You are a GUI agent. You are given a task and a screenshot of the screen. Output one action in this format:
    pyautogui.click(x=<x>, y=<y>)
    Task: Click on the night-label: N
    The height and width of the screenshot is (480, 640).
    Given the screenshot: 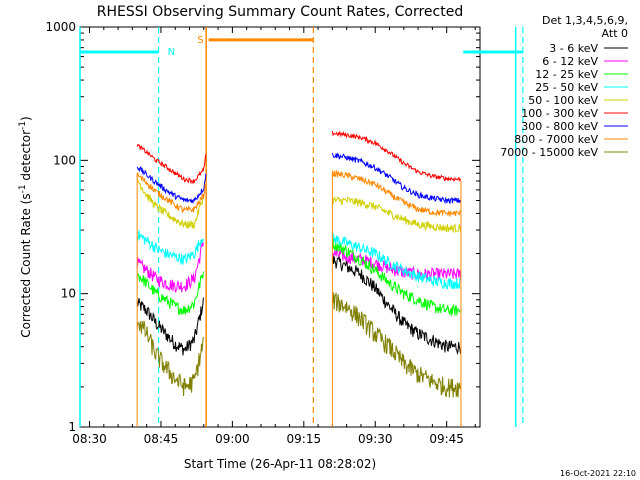 What is the action you would take?
    pyautogui.click(x=171, y=52)
    